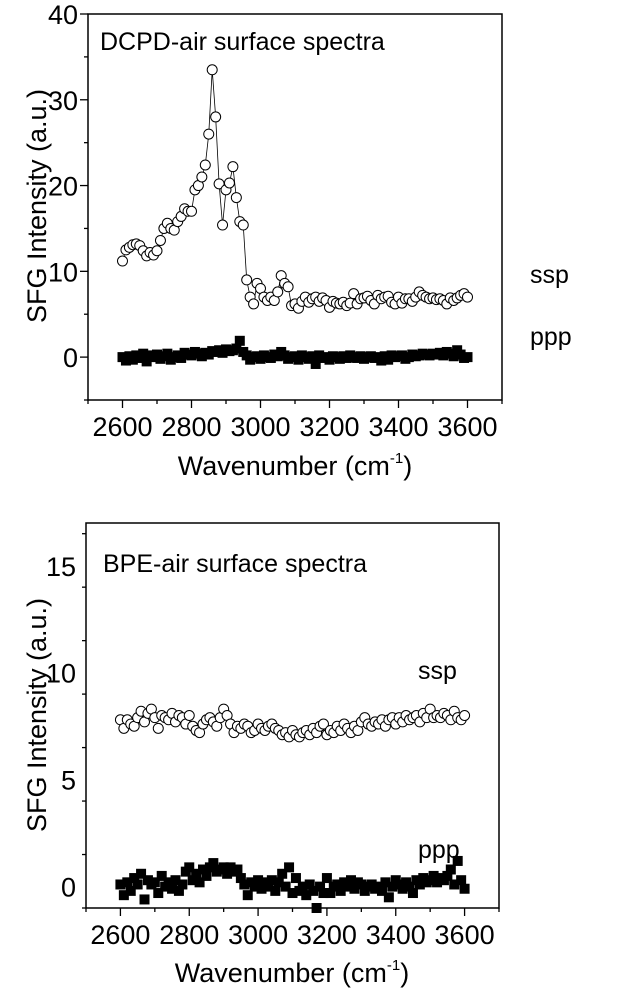 This screenshot has height=992, width=644. What do you see at coordinates (120, 935) in the screenshot?
I see `x-tick-label: 2600` at bounding box center [120, 935].